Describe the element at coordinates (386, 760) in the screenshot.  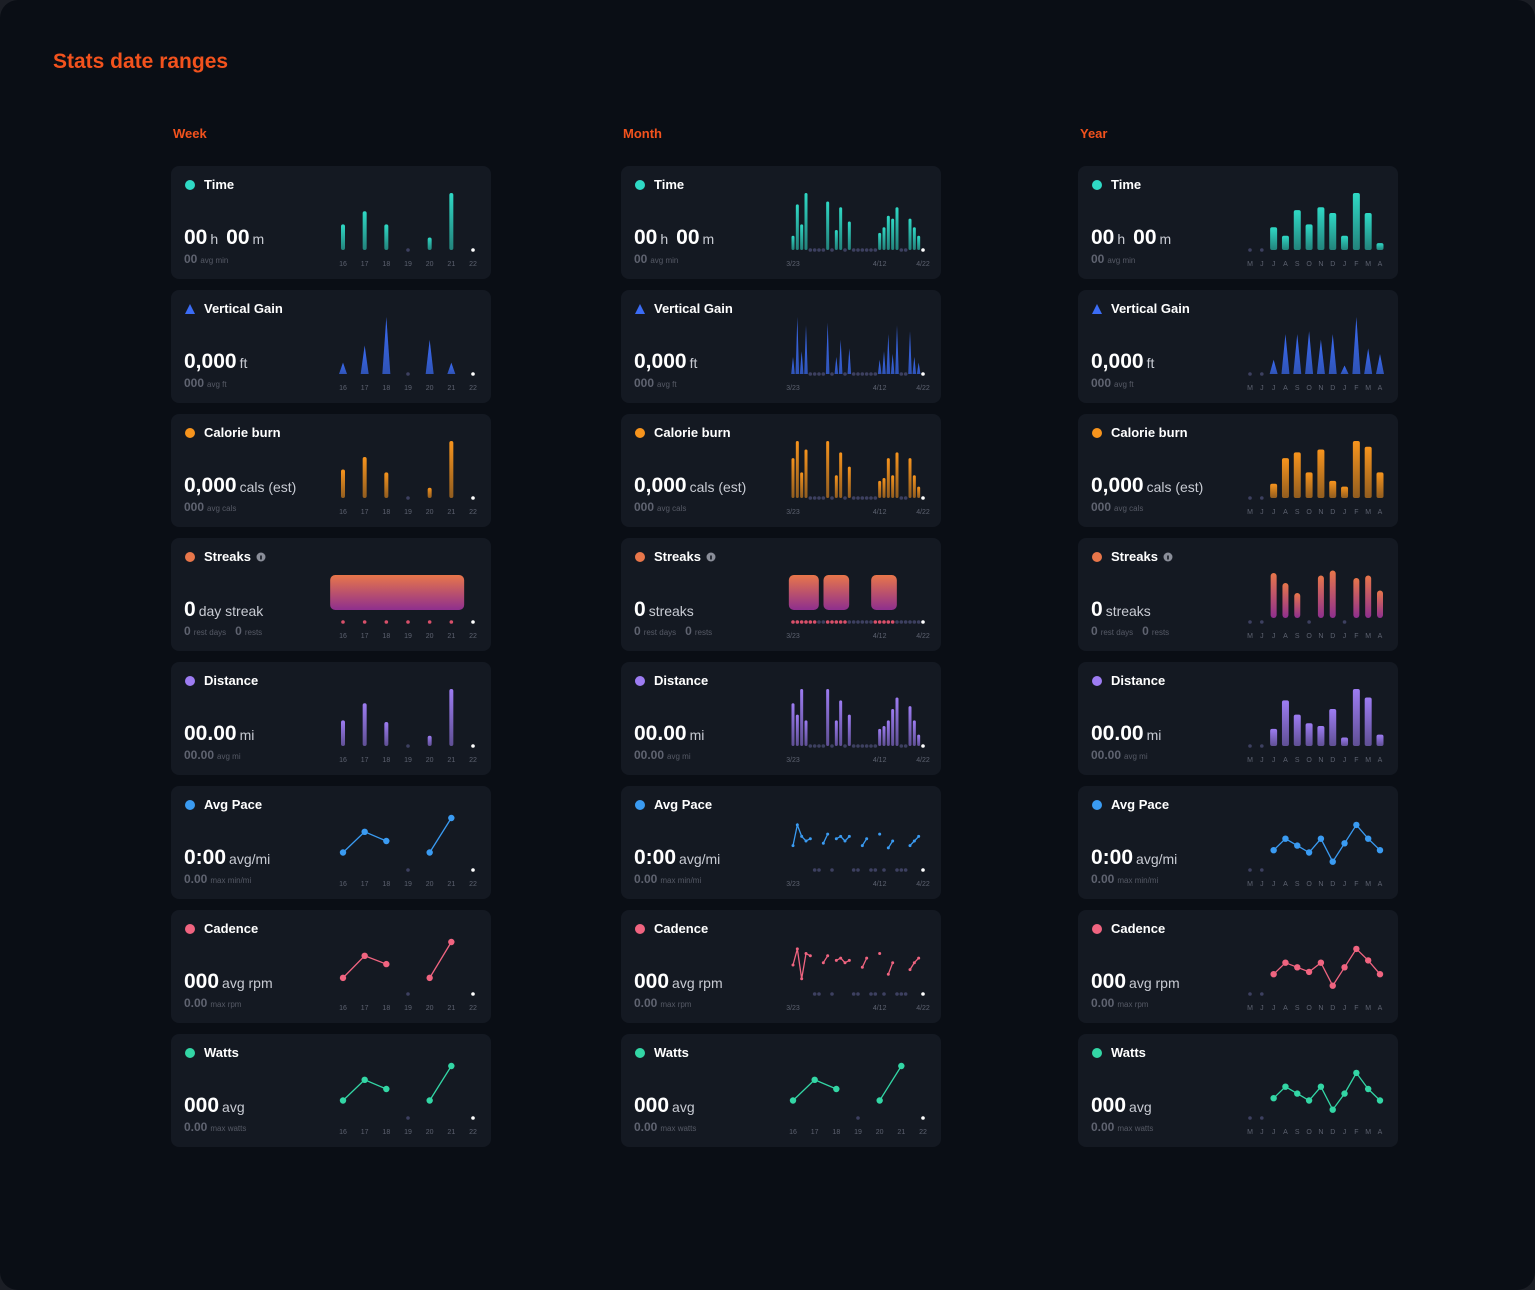
I see `x-tick-label: 18` at that location.